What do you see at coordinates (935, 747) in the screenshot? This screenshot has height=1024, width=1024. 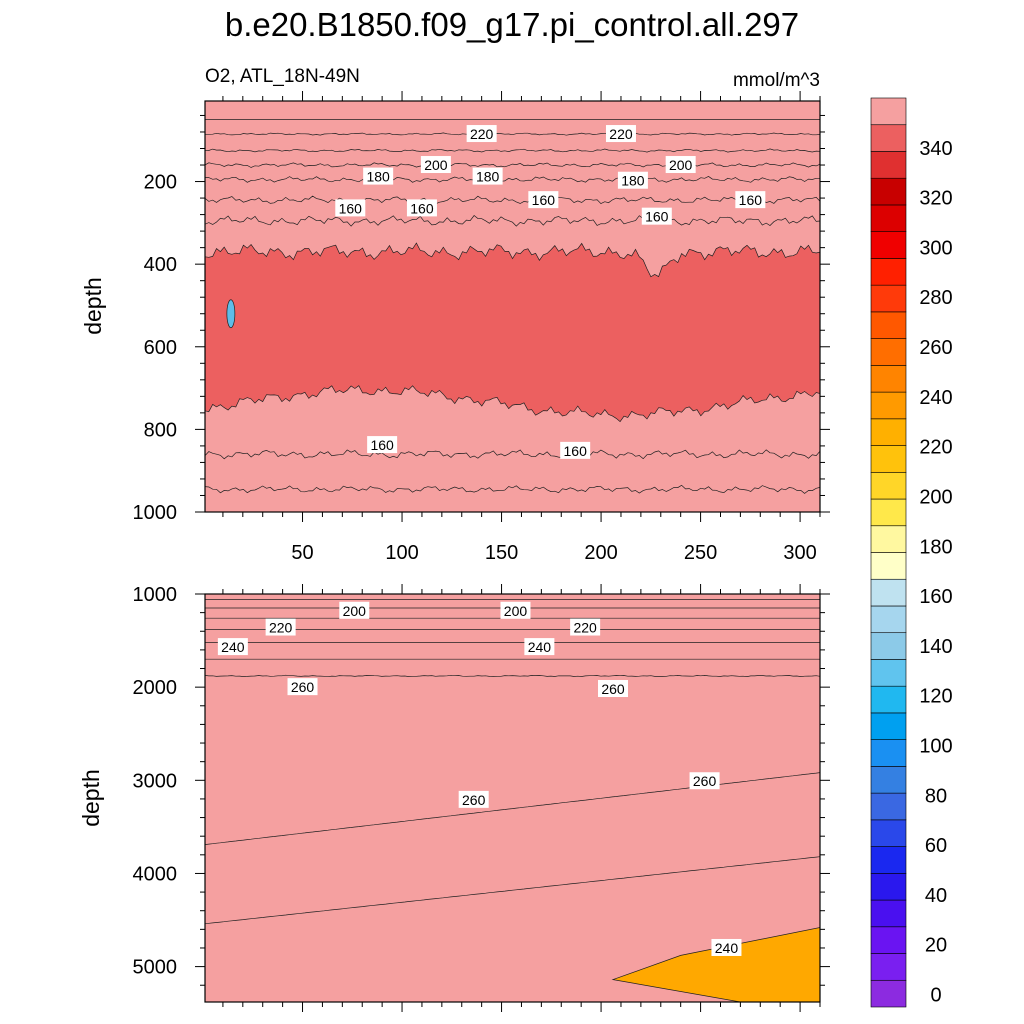 I see `colorbar-tick-label: 100` at bounding box center [935, 747].